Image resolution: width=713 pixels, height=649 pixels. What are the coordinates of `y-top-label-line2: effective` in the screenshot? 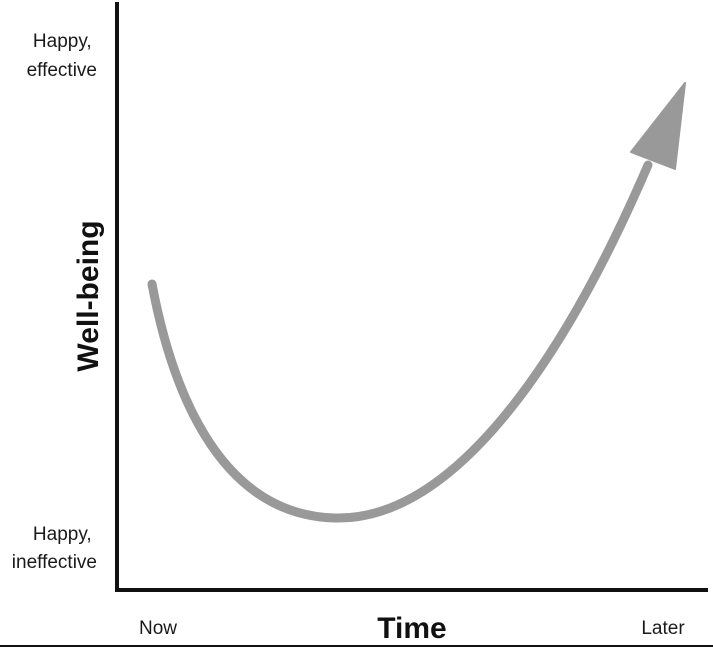 It's located at (62, 70).